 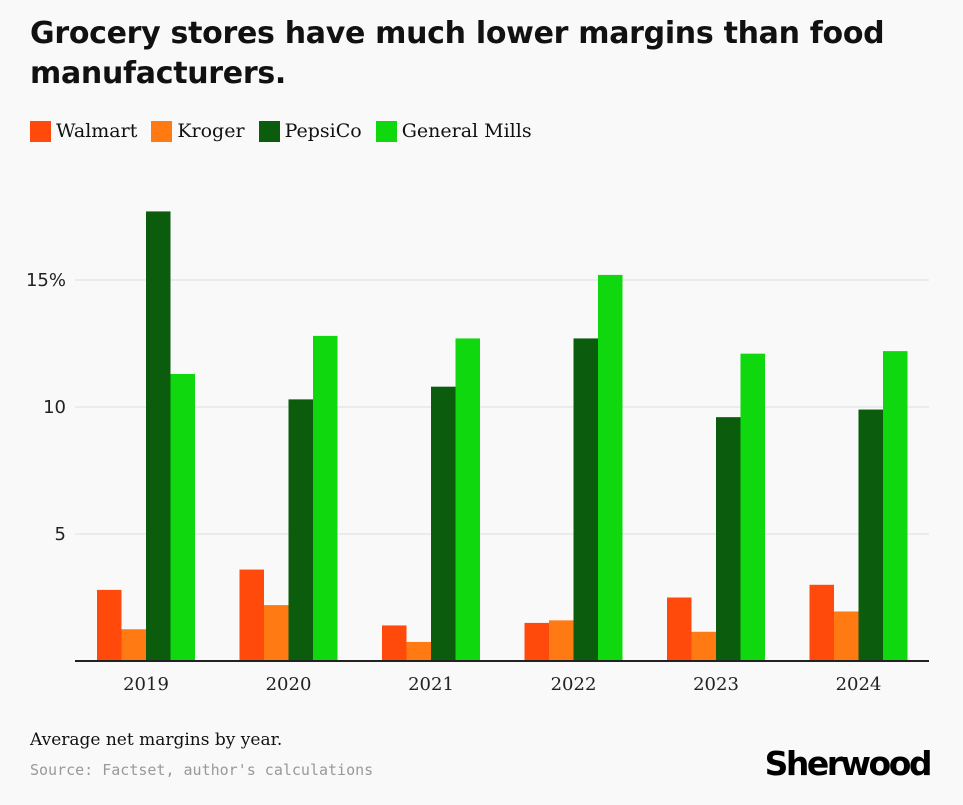 What do you see at coordinates (97, 131) in the screenshot?
I see `legend-label: Walmart` at bounding box center [97, 131].